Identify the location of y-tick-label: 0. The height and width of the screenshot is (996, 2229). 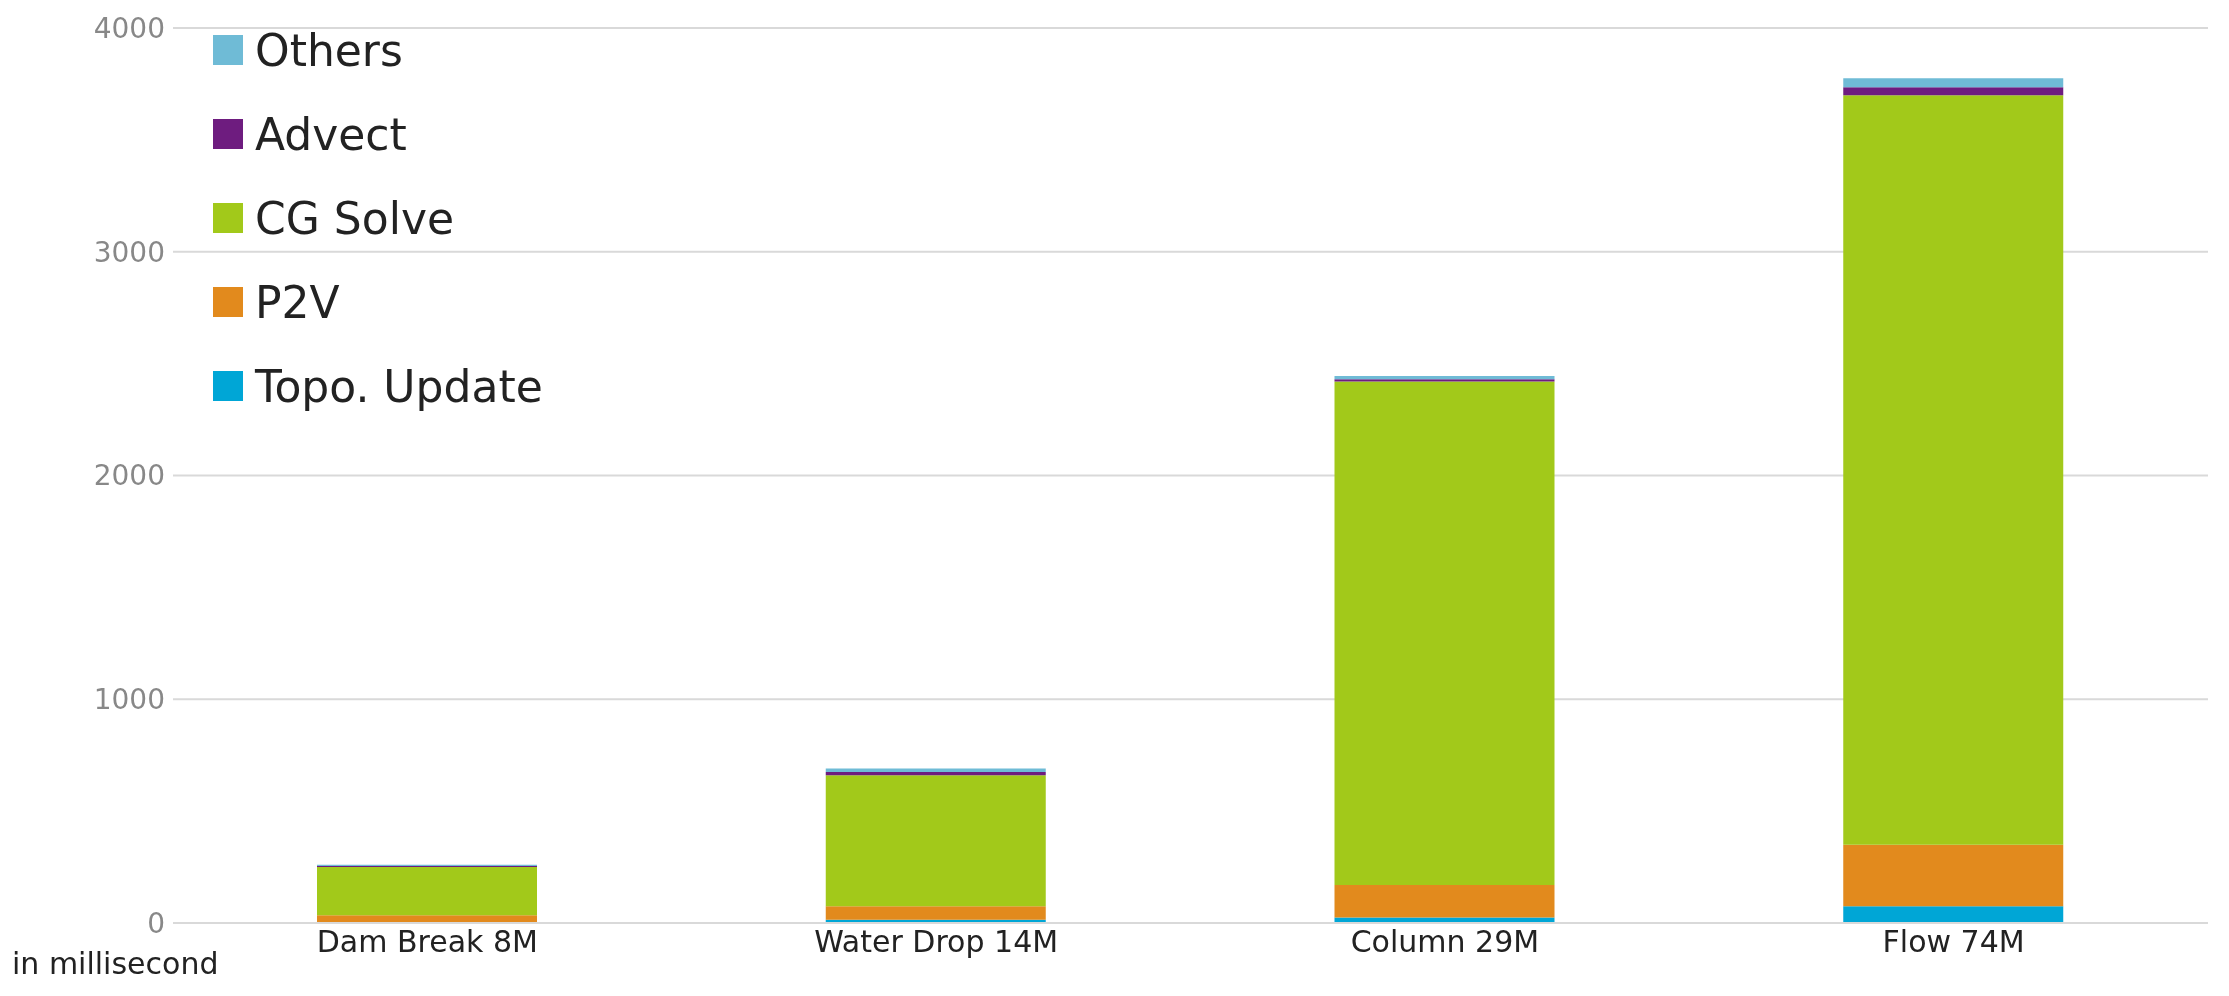
(156, 923).